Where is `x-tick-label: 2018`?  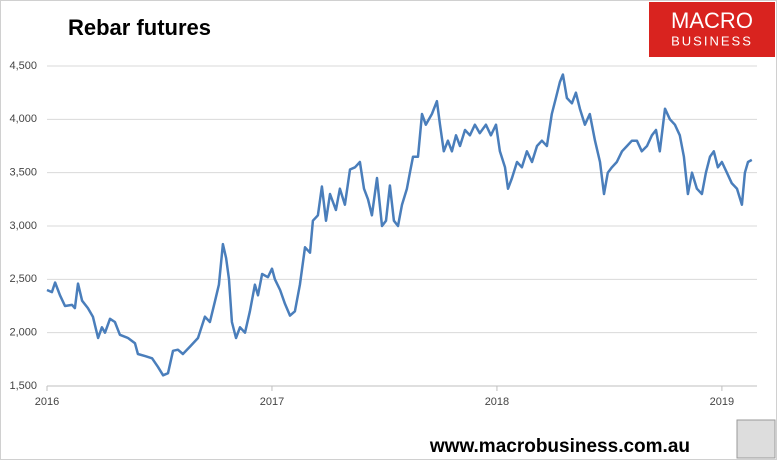
x-tick-label: 2018 is located at coordinates (497, 402).